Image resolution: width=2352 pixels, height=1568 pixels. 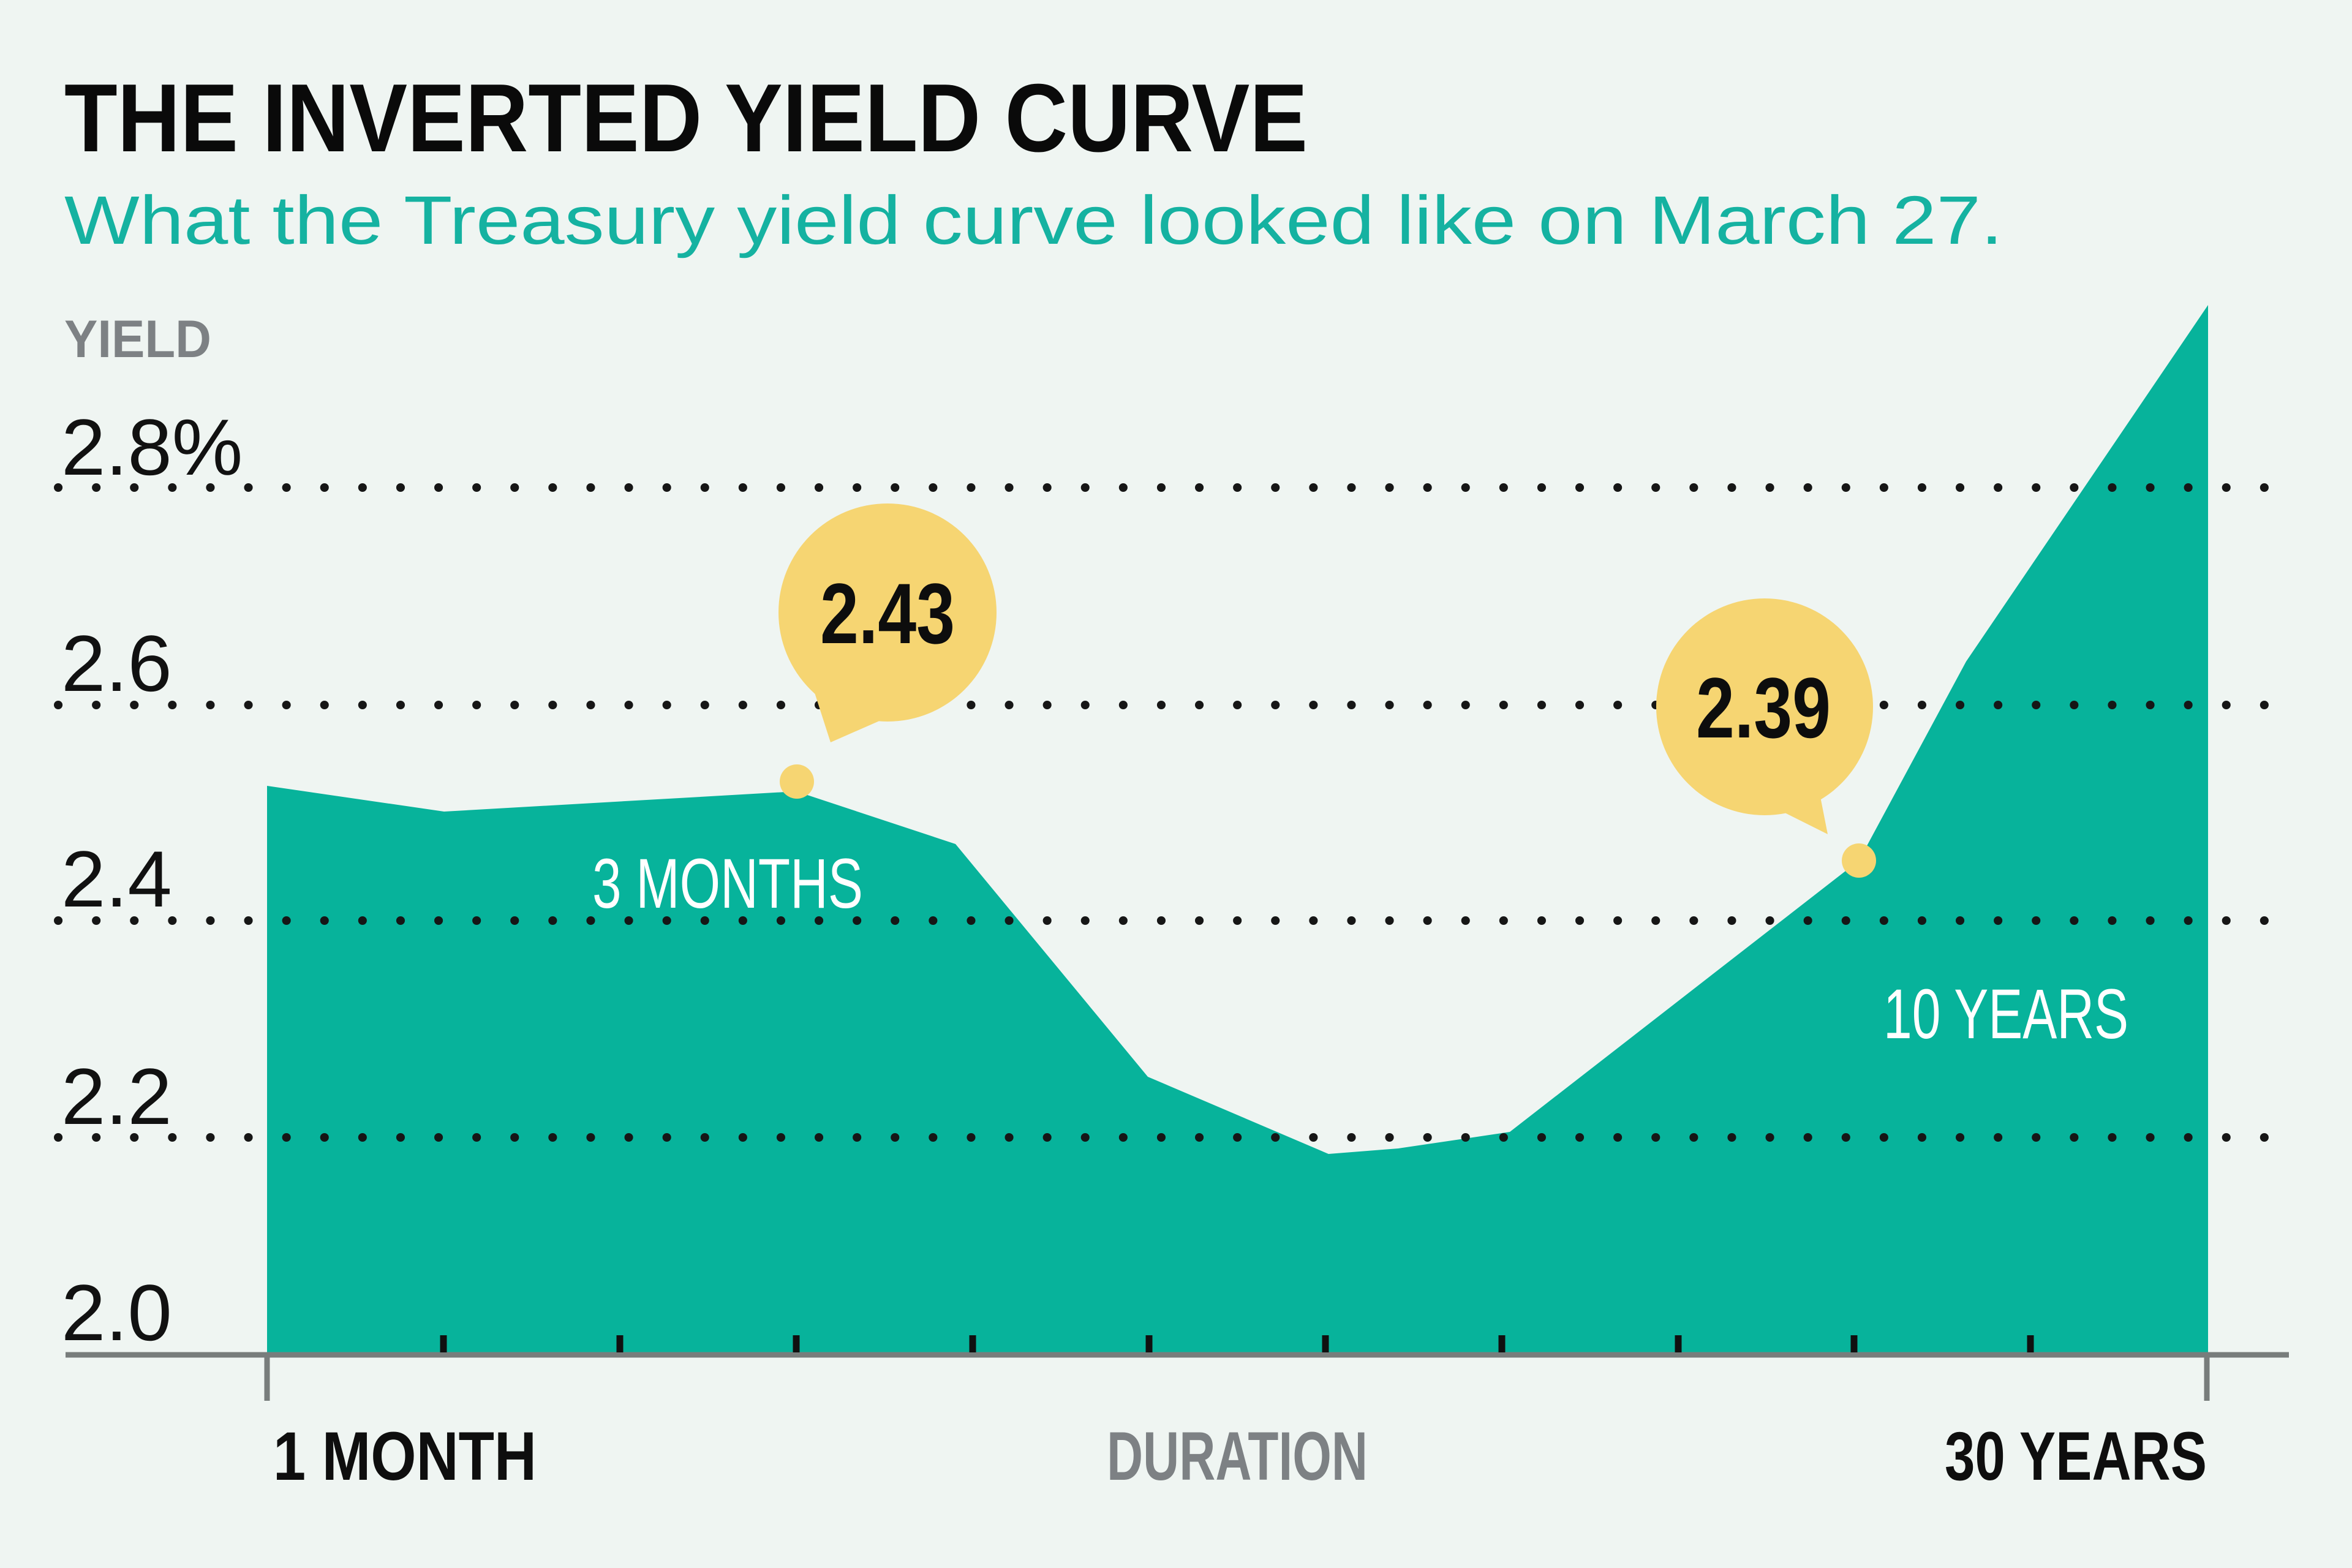 I want to click on y-tick-label-2-4: 2.4, so click(x=117, y=879).